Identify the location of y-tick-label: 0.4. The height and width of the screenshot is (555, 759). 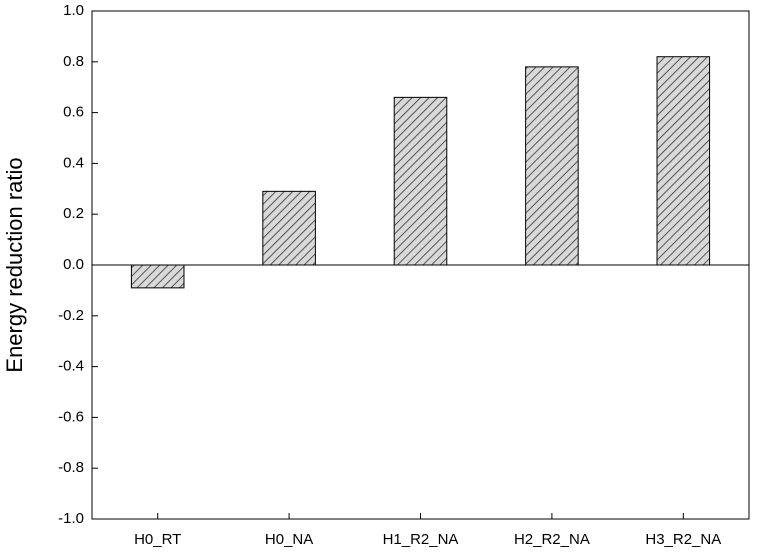
(73, 162).